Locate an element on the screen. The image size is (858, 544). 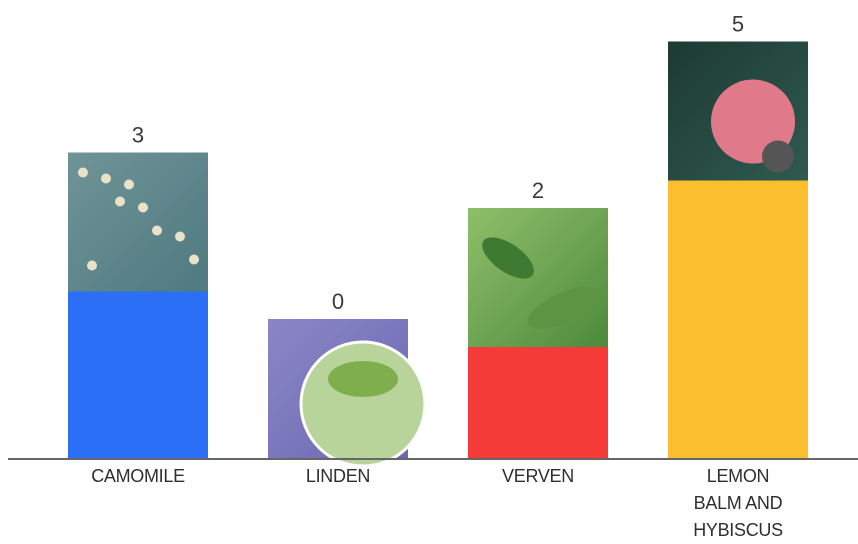
x-tick-label: LEMON BALM AND HYBISCUS is located at coordinates (738, 503).